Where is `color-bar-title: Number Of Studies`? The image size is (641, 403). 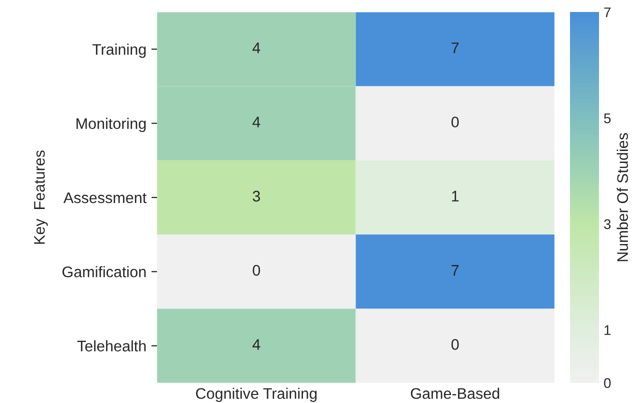
color-bar-title: Number Of Studies is located at coordinates (622, 197).